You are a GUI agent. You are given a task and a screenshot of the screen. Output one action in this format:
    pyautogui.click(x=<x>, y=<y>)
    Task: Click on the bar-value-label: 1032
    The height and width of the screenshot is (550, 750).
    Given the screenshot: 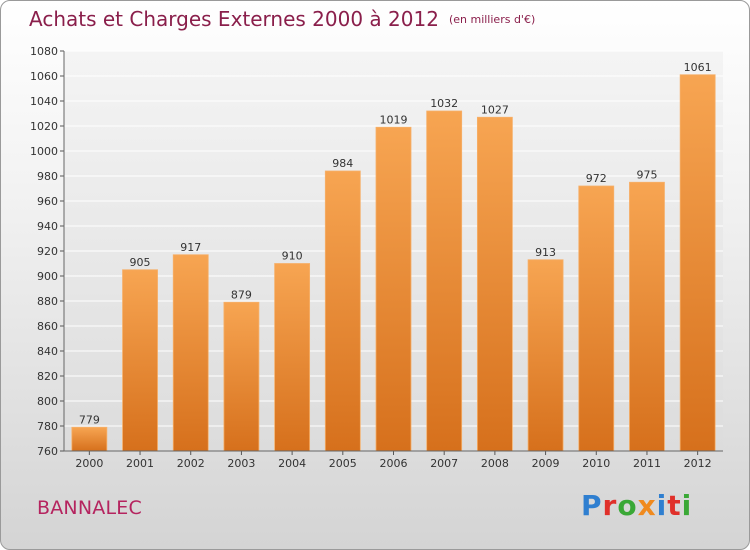 What is the action you would take?
    pyautogui.click(x=444, y=103)
    